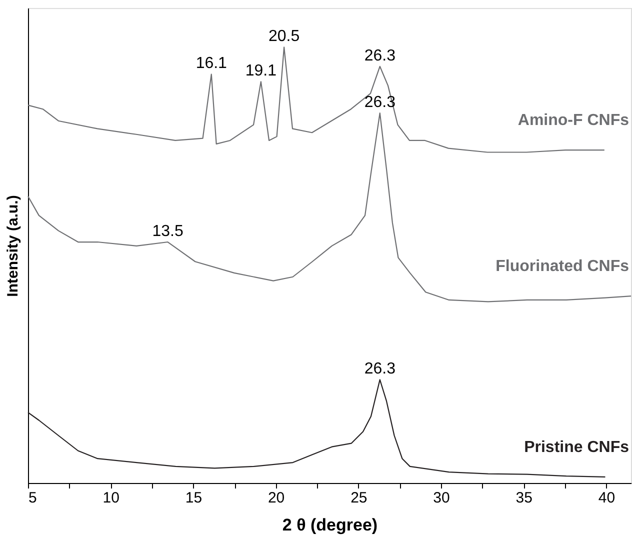 The image size is (632, 538). What do you see at coordinates (212, 63) in the screenshot?
I see `annotation: 16.1` at bounding box center [212, 63].